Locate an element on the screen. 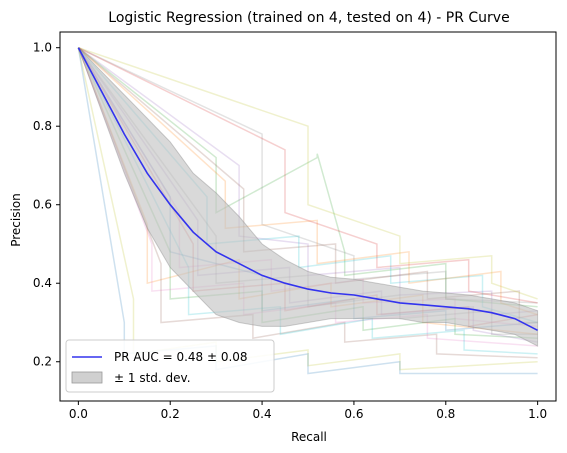 The height and width of the screenshot is (453, 567). legend-band-swatch is located at coordinates (87, 377).